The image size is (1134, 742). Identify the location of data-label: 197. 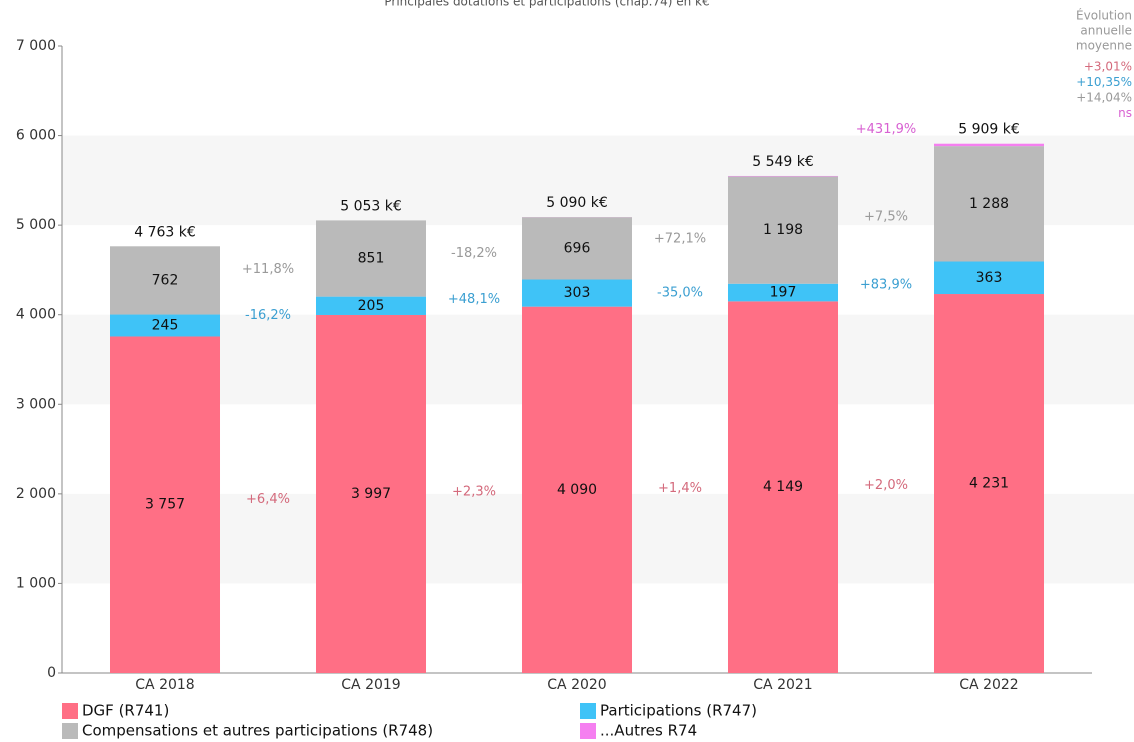
(783, 293).